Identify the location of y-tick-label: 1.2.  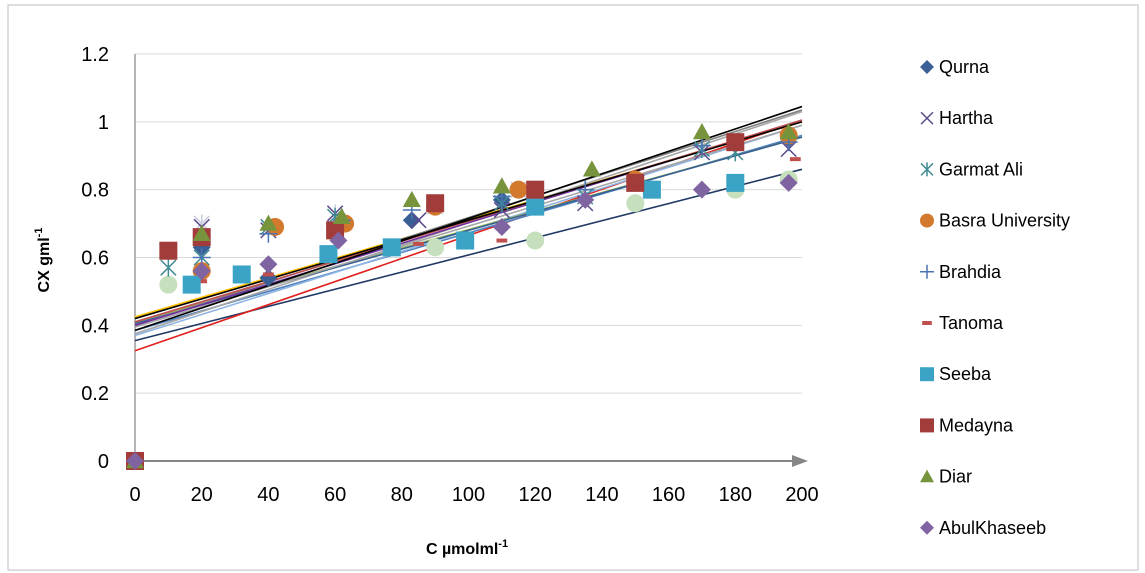
(95, 55).